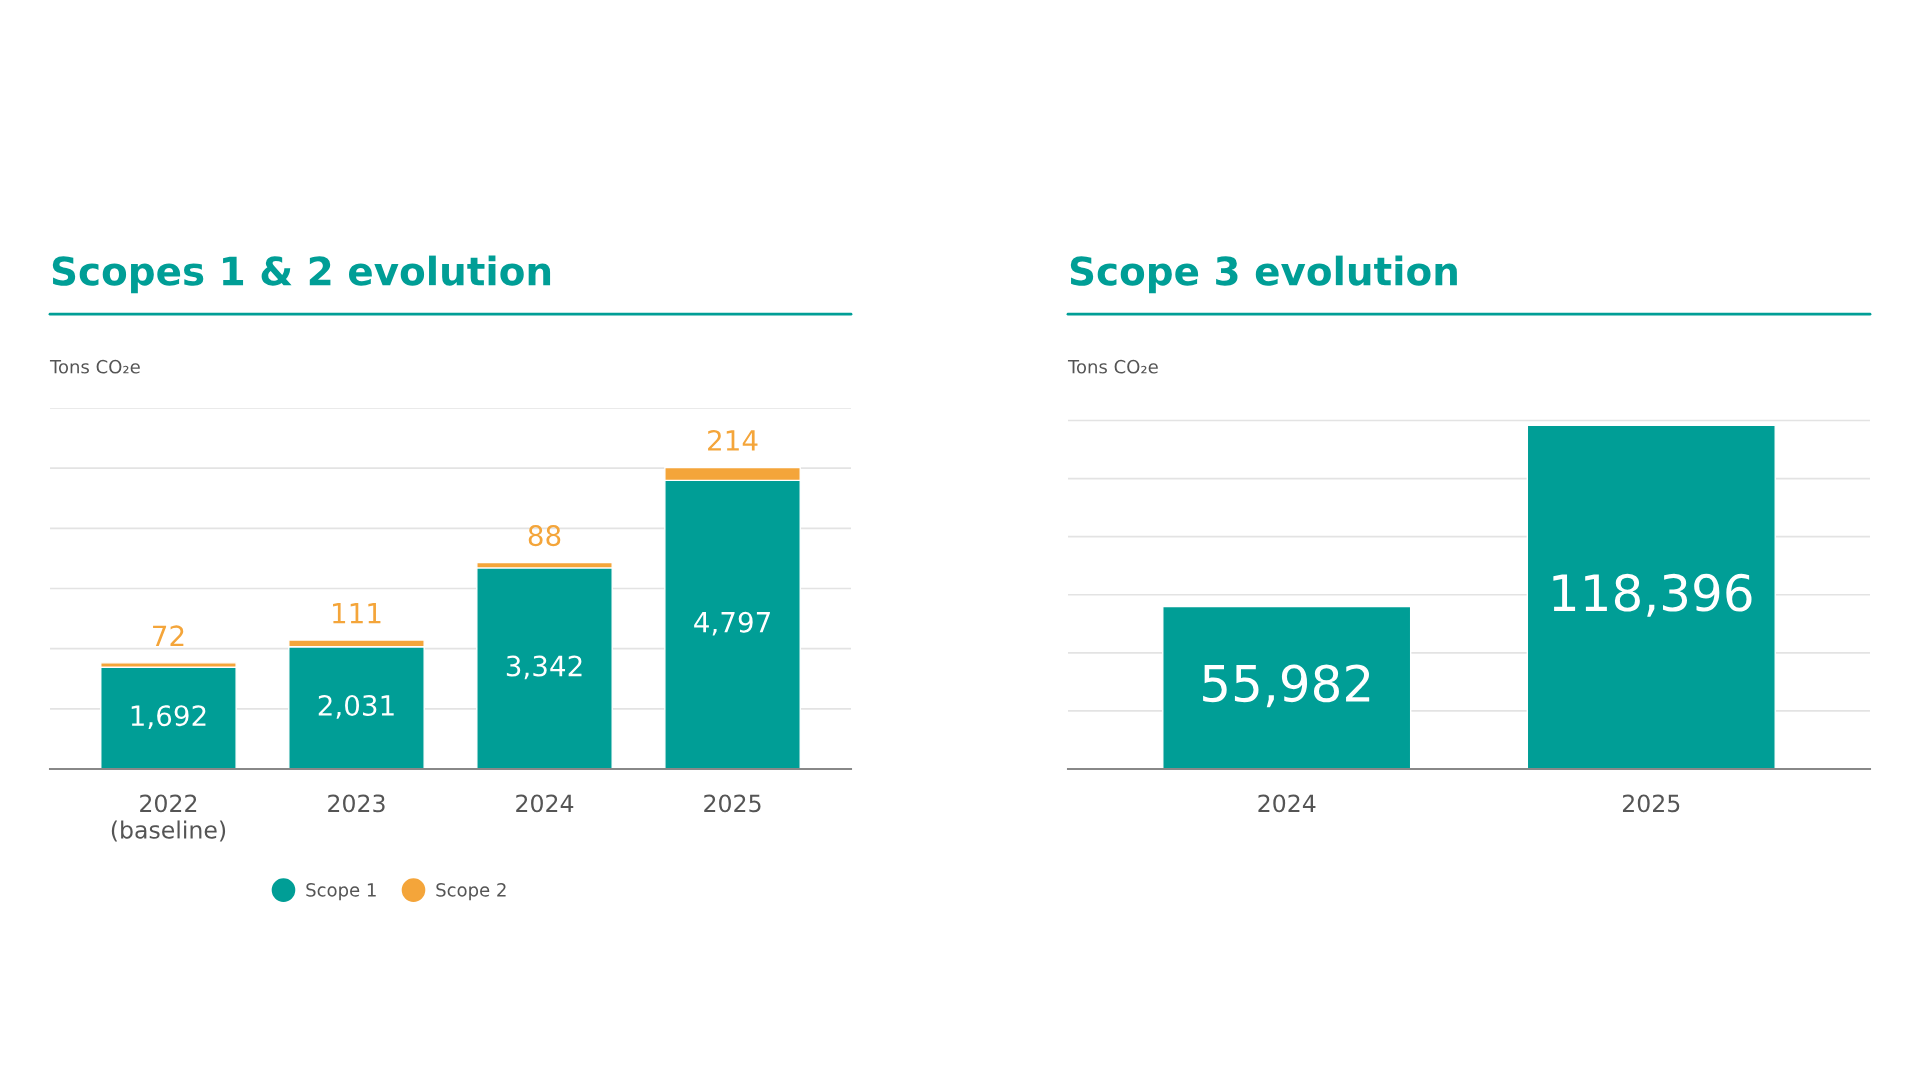 The height and width of the screenshot is (1080, 1920). What do you see at coordinates (733, 440) in the screenshot?
I see `data-label: 214` at bounding box center [733, 440].